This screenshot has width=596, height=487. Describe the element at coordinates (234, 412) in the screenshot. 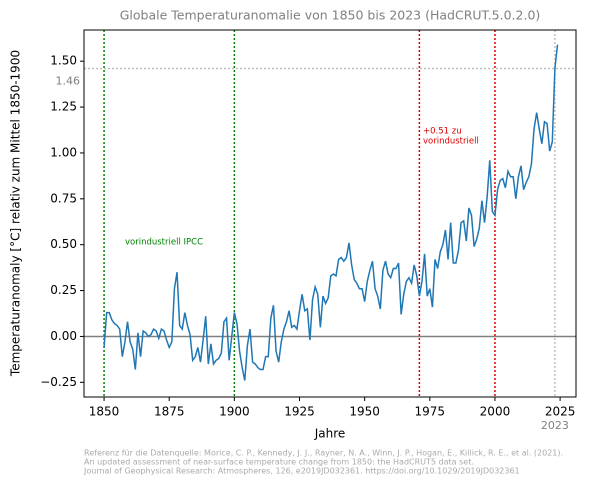

I see `x-tick-label: 1900` at that location.